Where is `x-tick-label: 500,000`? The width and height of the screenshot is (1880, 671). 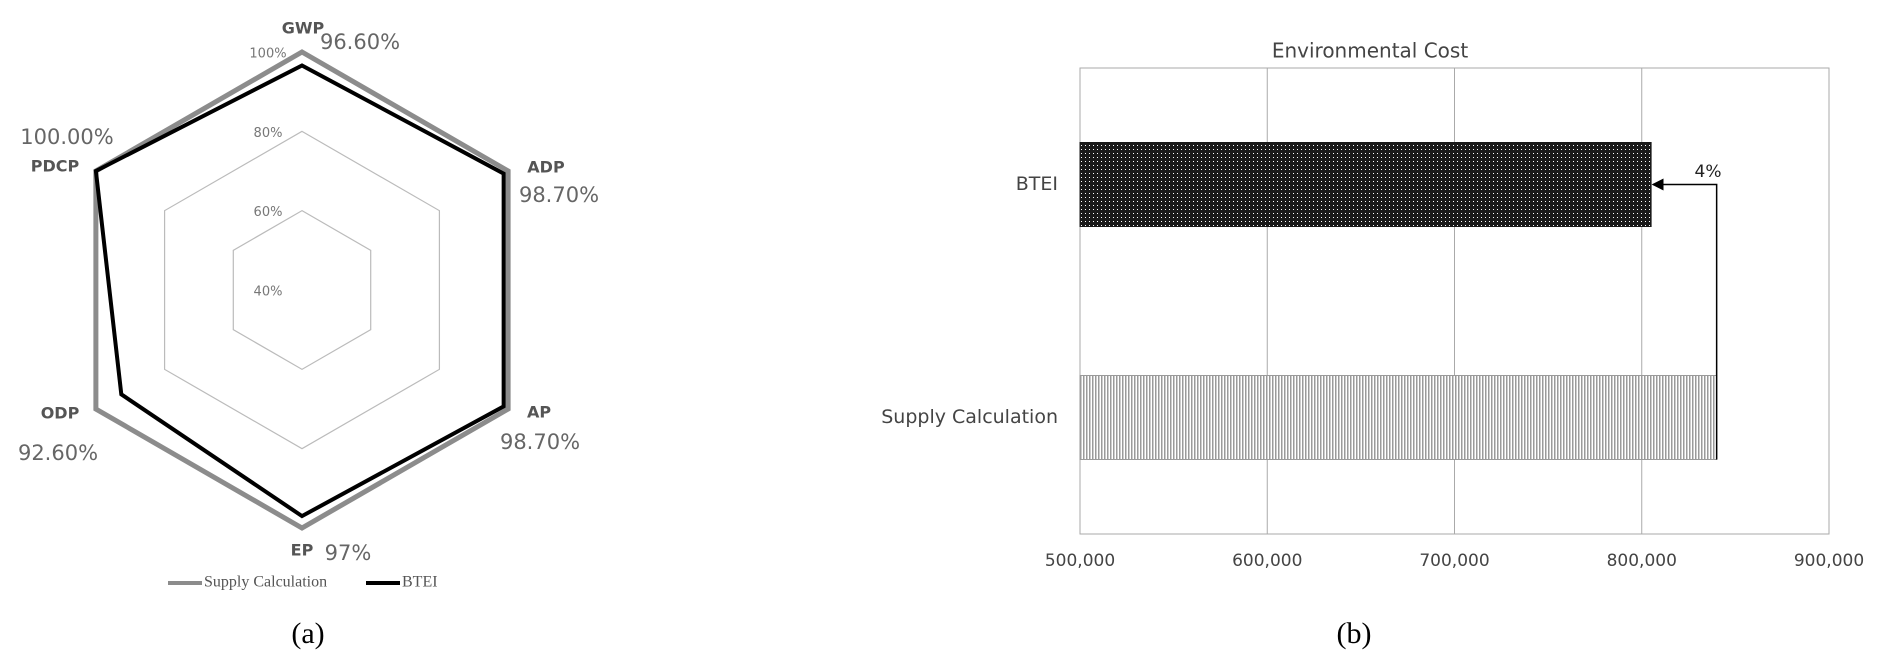
x-tick-label: 500,000 is located at coordinates (1080, 561).